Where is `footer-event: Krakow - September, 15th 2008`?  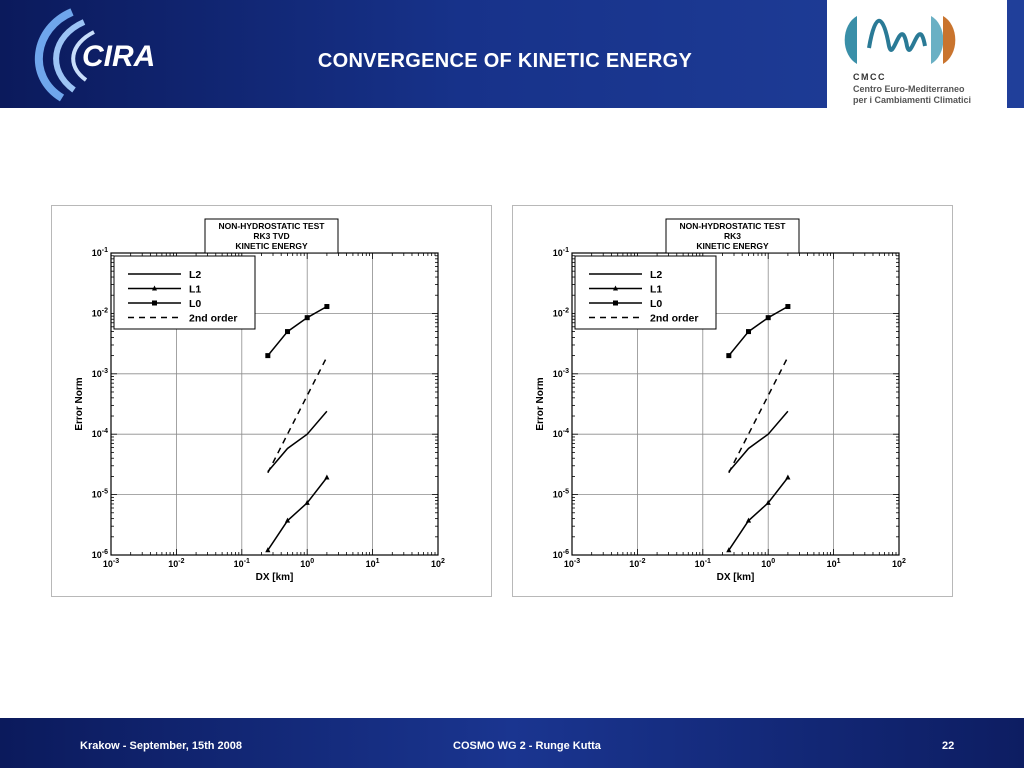
footer-event: Krakow - September, 15th 2008 is located at coordinates (161, 746).